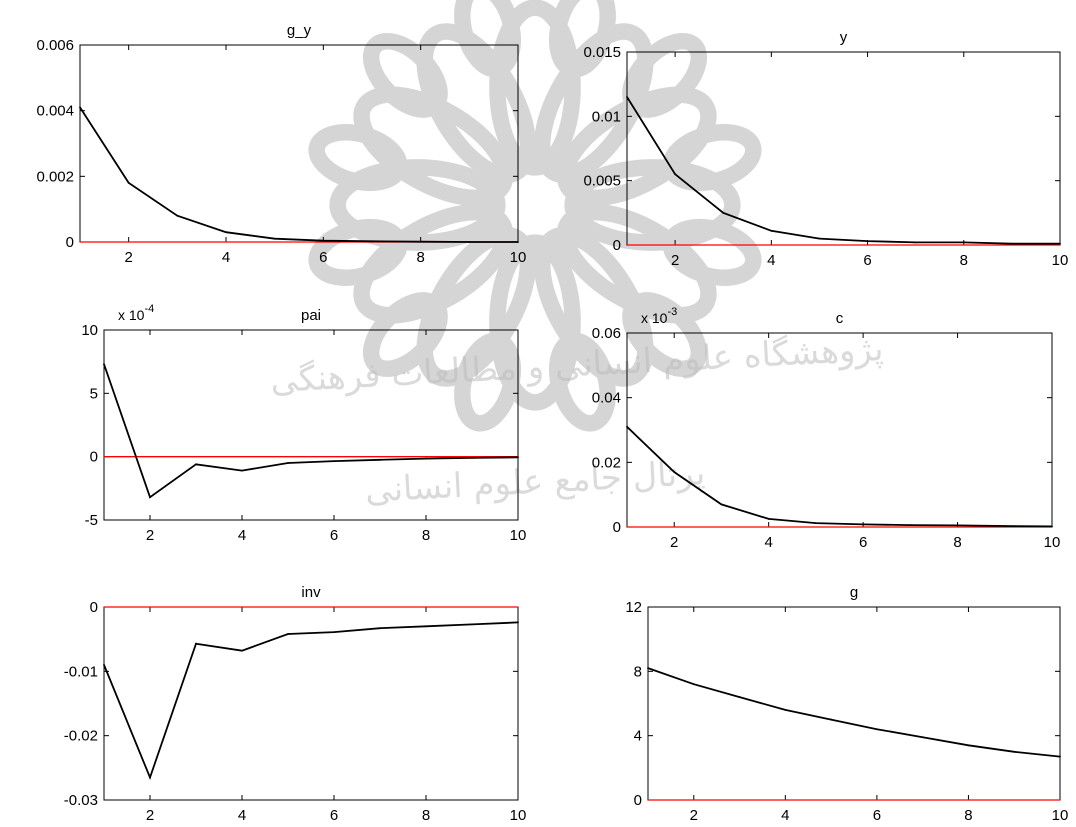 This screenshot has width=1076, height=827. I want to click on y-tick-label: -0.02, so click(81, 736).